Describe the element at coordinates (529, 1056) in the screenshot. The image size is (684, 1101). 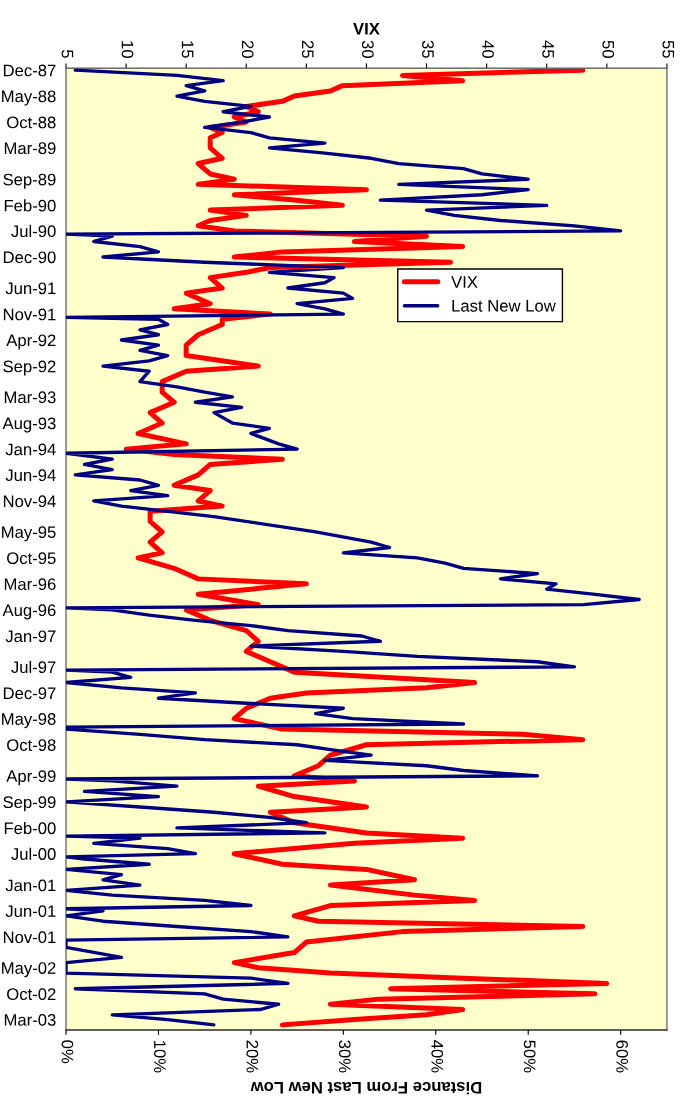
I see `x-tick-label: 50%` at that location.